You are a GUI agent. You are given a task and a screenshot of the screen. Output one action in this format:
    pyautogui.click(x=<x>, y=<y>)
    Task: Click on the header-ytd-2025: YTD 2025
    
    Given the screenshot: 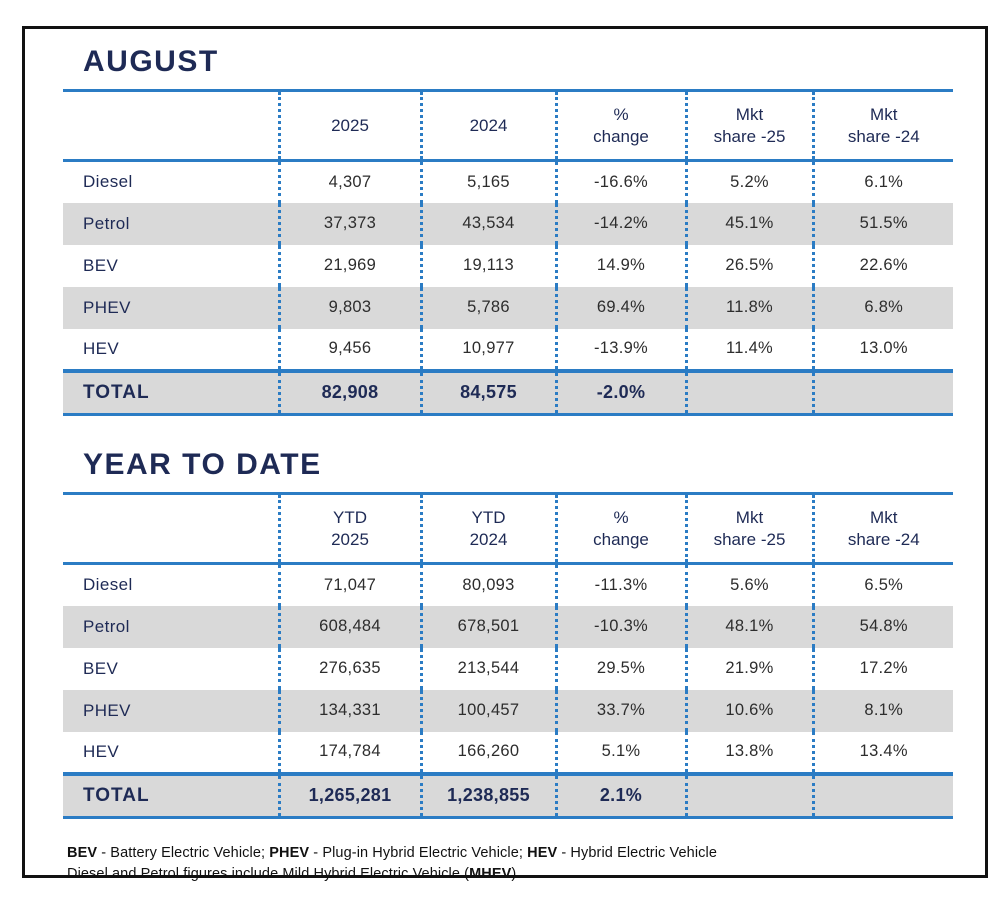 What is the action you would take?
    pyautogui.click(x=349, y=529)
    